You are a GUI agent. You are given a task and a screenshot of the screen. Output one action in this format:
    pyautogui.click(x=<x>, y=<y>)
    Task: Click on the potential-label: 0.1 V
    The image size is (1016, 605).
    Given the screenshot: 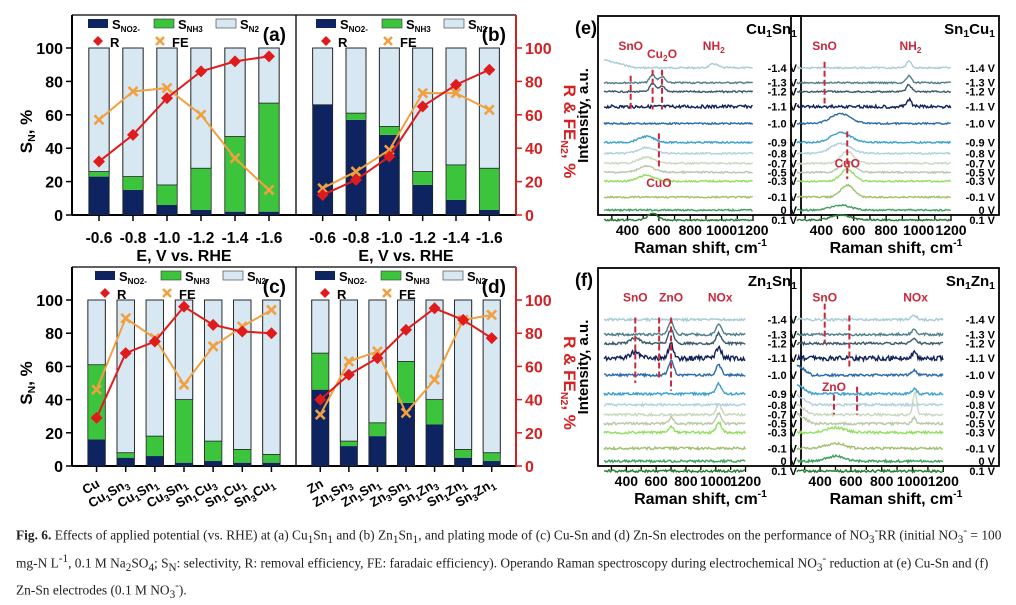 What is the action you would take?
    pyautogui.click(x=784, y=221)
    